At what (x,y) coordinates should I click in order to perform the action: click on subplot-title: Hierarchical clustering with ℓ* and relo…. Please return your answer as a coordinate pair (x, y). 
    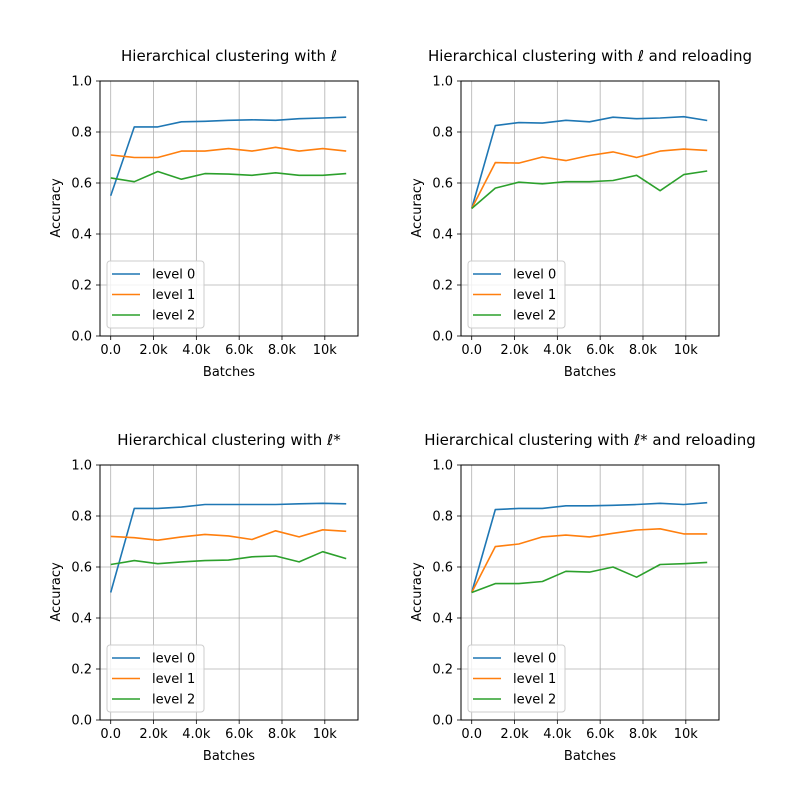
    Looking at the image, I should click on (590, 440).